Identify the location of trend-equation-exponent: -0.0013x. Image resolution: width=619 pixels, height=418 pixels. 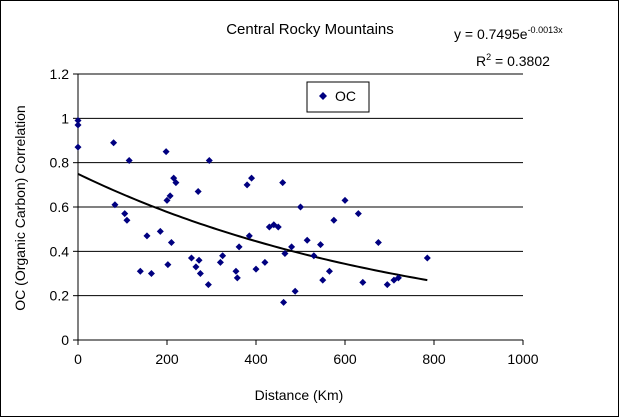
(546, 30).